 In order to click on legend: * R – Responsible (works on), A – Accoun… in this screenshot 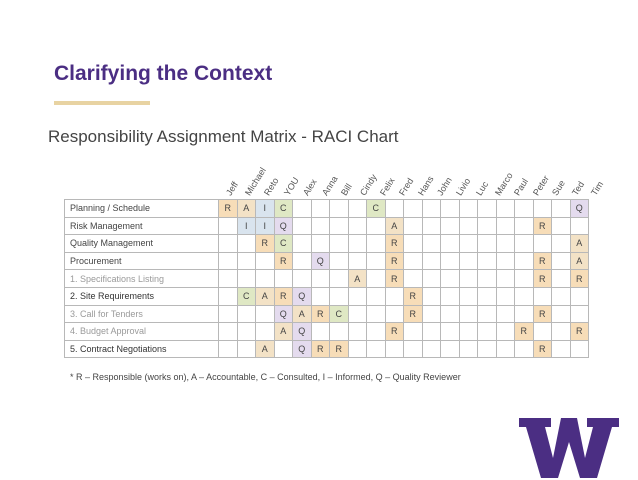, I will do `click(265, 377)`.